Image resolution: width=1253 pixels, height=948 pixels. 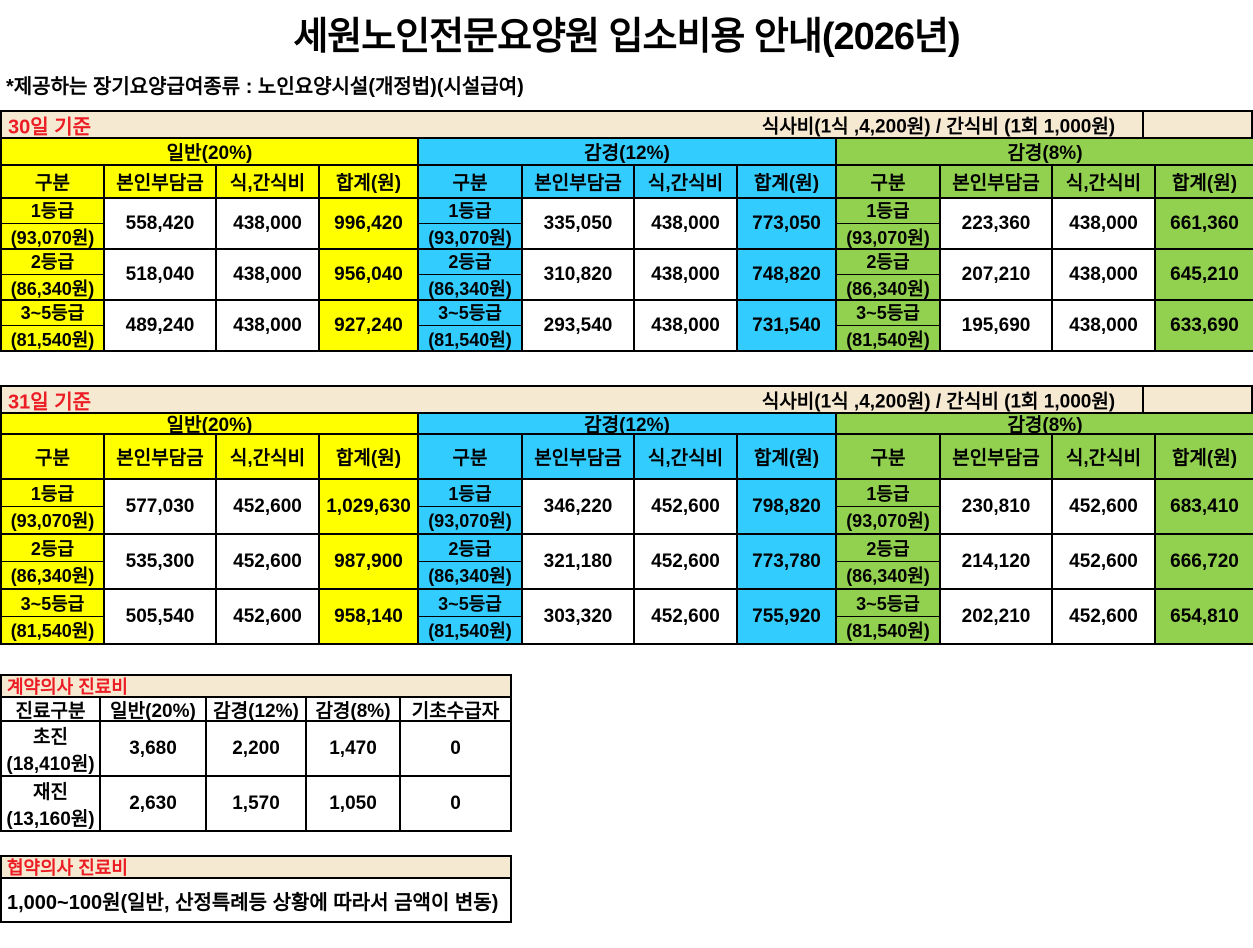 I want to click on meal-fee-note-30day: 식사비(1식 ,4,200원) / 간식비 (1회 1,000원), so click(x=938, y=126).